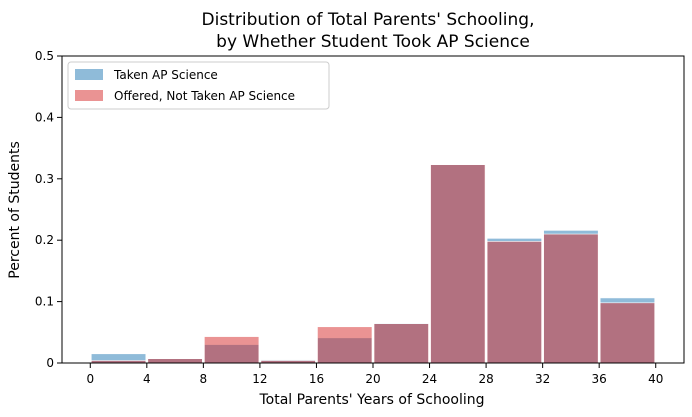 The height and width of the screenshot is (417, 692). Describe the element at coordinates (15, 209) in the screenshot. I see `y-axis-label: Percent of Students` at that location.